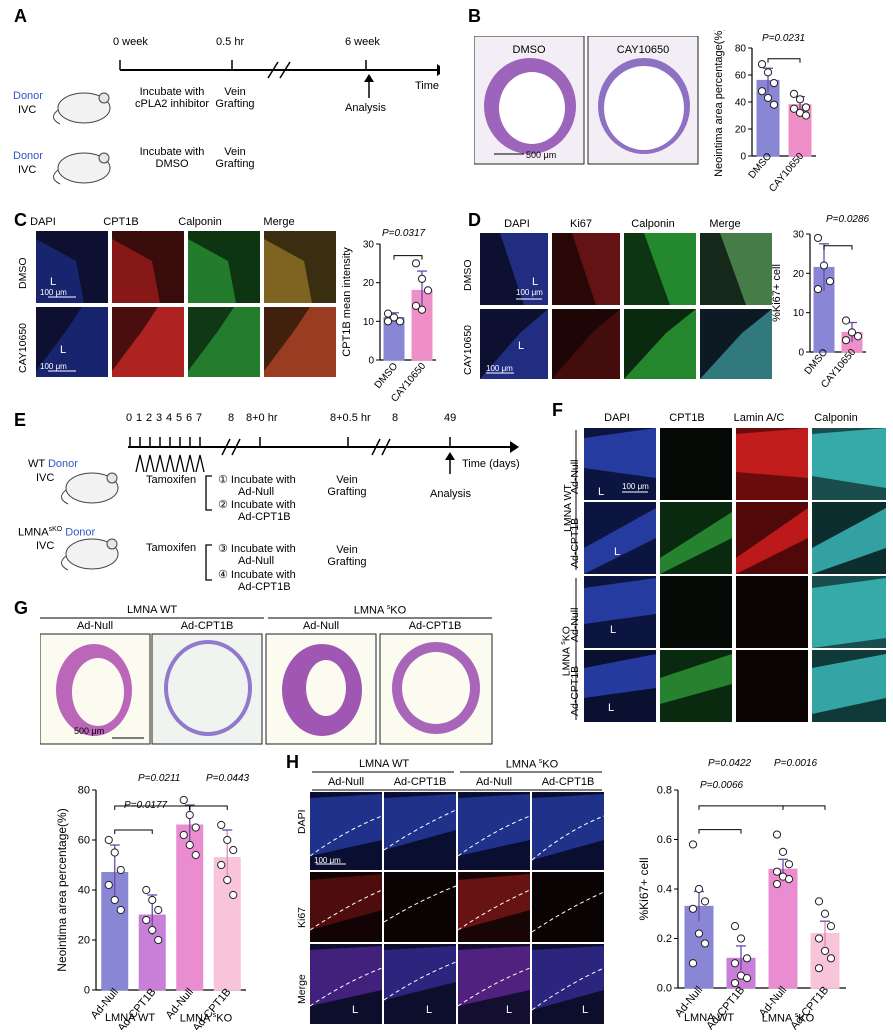 This screenshot has width=893, height=1033. Describe the element at coordinates (257, 480) in the screenshot. I see `step-label: ① Incubate with` at that location.